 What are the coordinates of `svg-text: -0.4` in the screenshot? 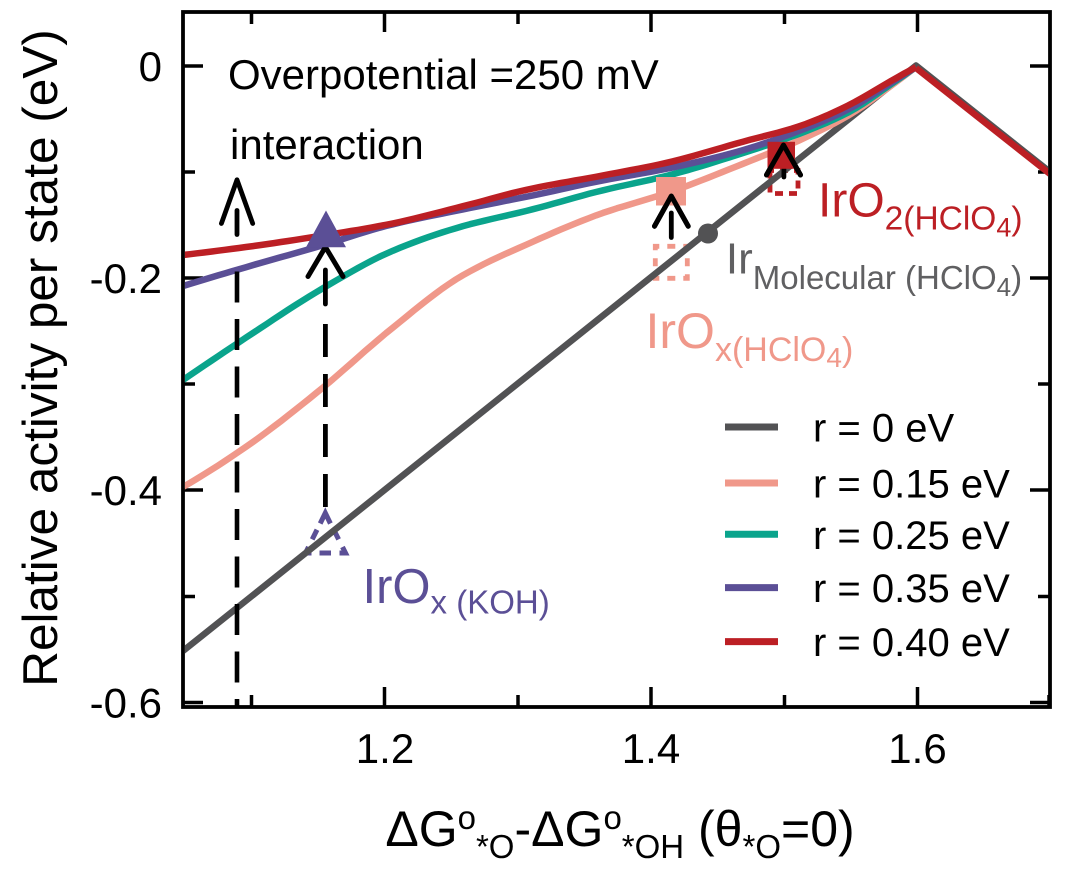 It's located at (126, 490).